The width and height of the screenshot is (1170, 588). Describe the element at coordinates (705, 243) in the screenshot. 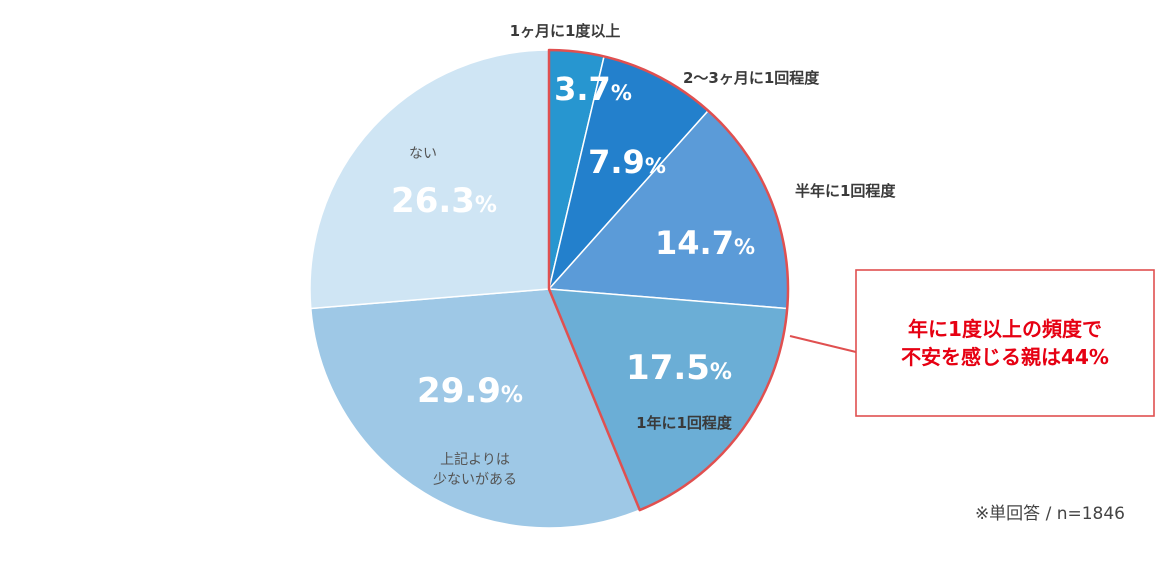

I see `slice-value-label: 14.7%` at that location.